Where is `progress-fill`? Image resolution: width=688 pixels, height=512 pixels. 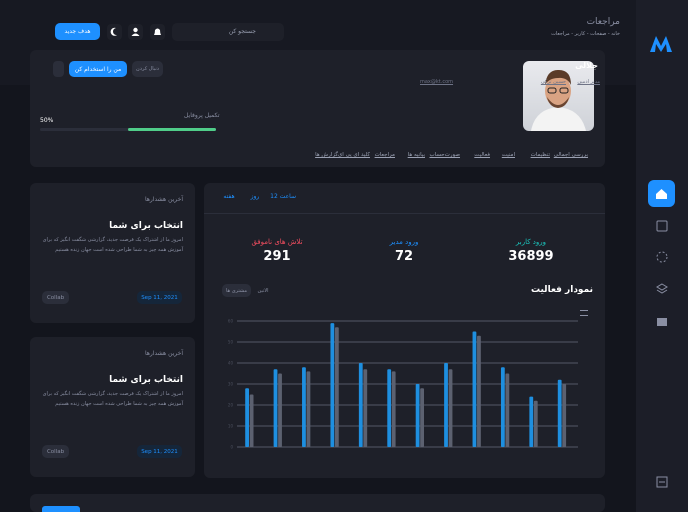
progress-fill is located at coordinates (172, 129).